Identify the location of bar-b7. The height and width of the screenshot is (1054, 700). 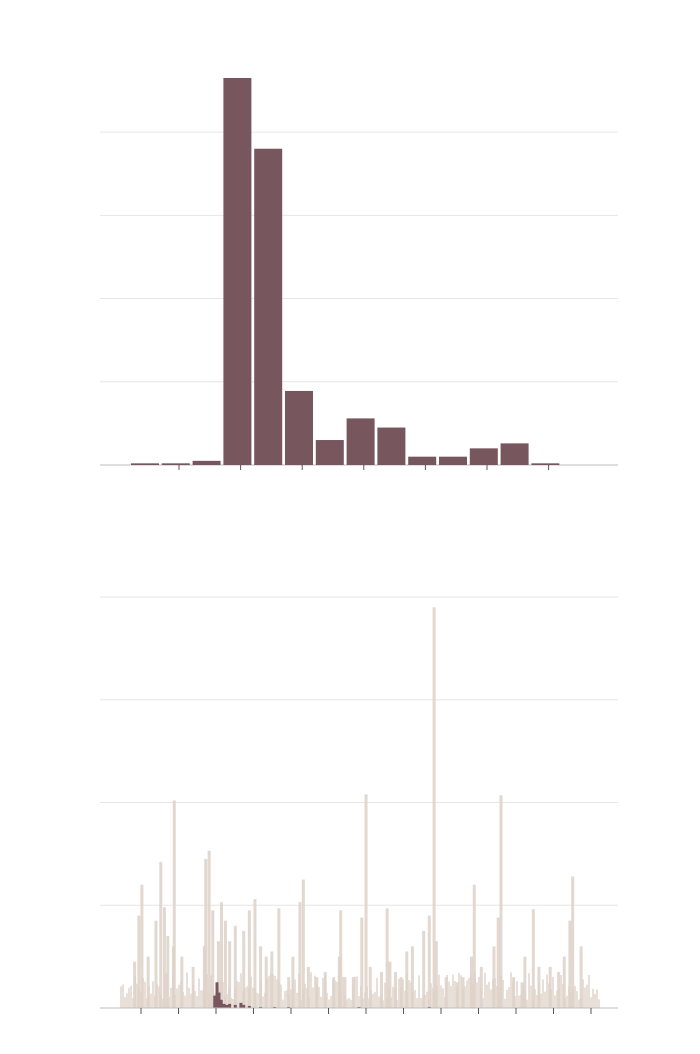
(329, 452).